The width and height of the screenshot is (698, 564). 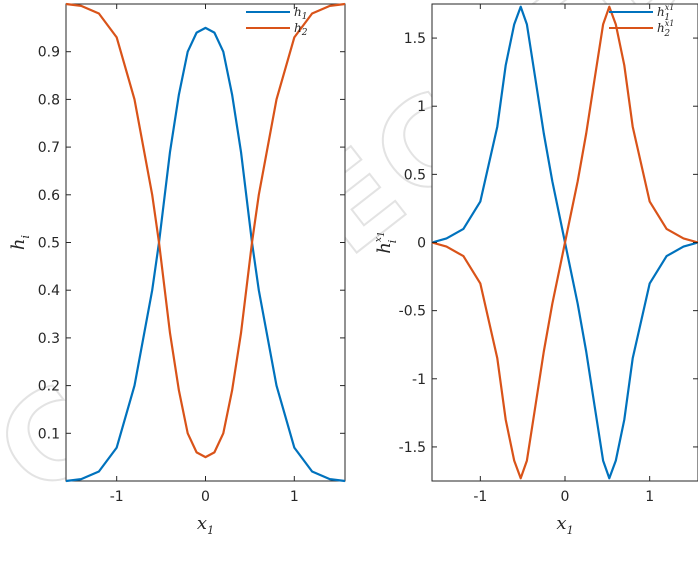 I want to click on y-tick-label: 0.3, so click(x=49, y=339).